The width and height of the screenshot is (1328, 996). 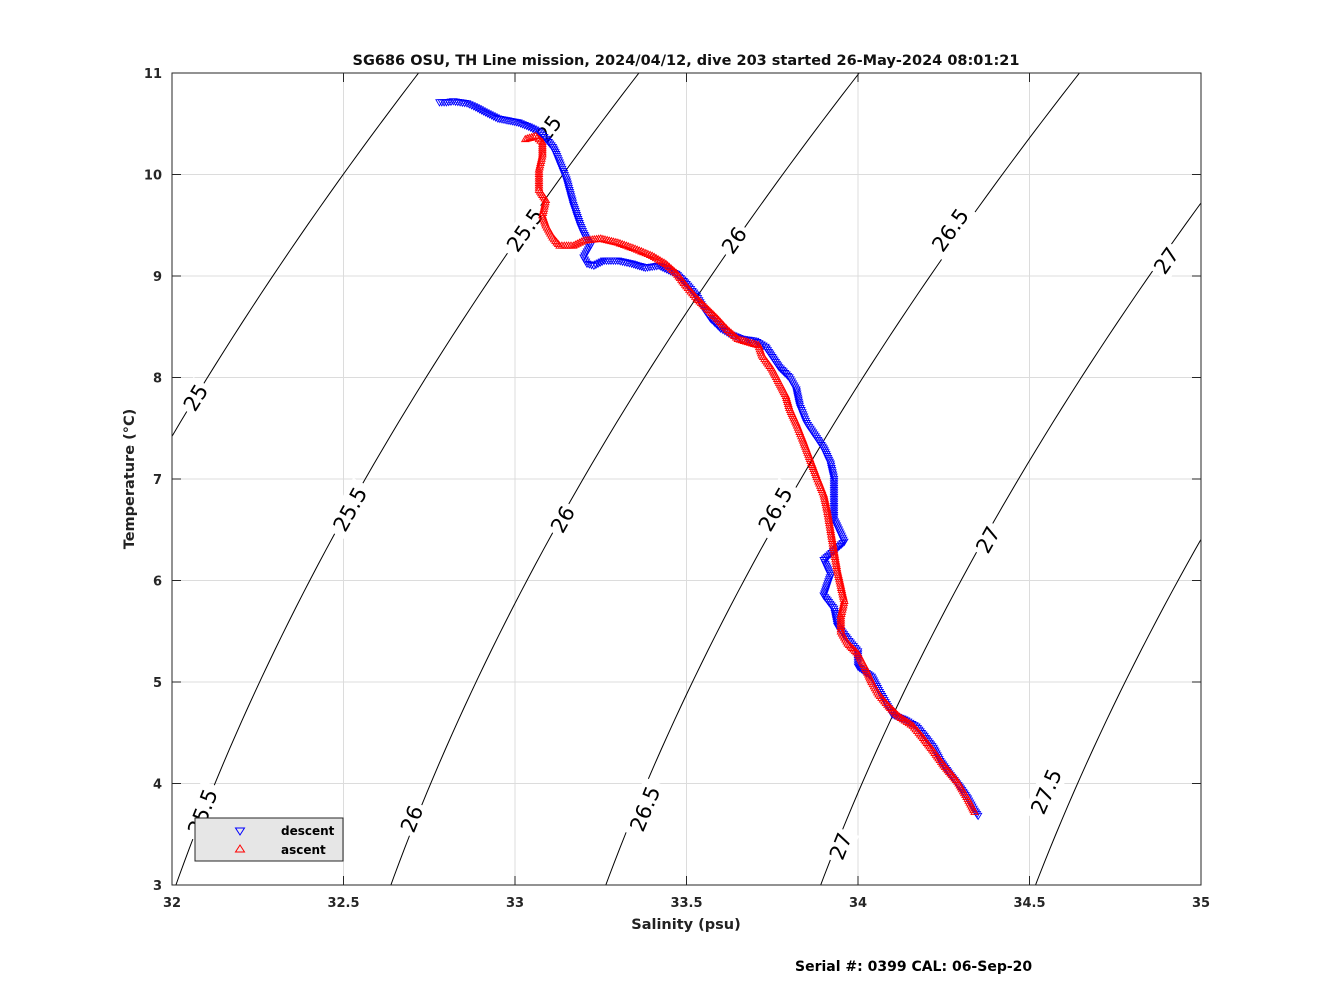 What do you see at coordinates (913, 967) in the screenshot?
I see `serial-cal-footer: Serial #: 0399 CAL: 06-Sep-20` at bounding box center [913, 967].